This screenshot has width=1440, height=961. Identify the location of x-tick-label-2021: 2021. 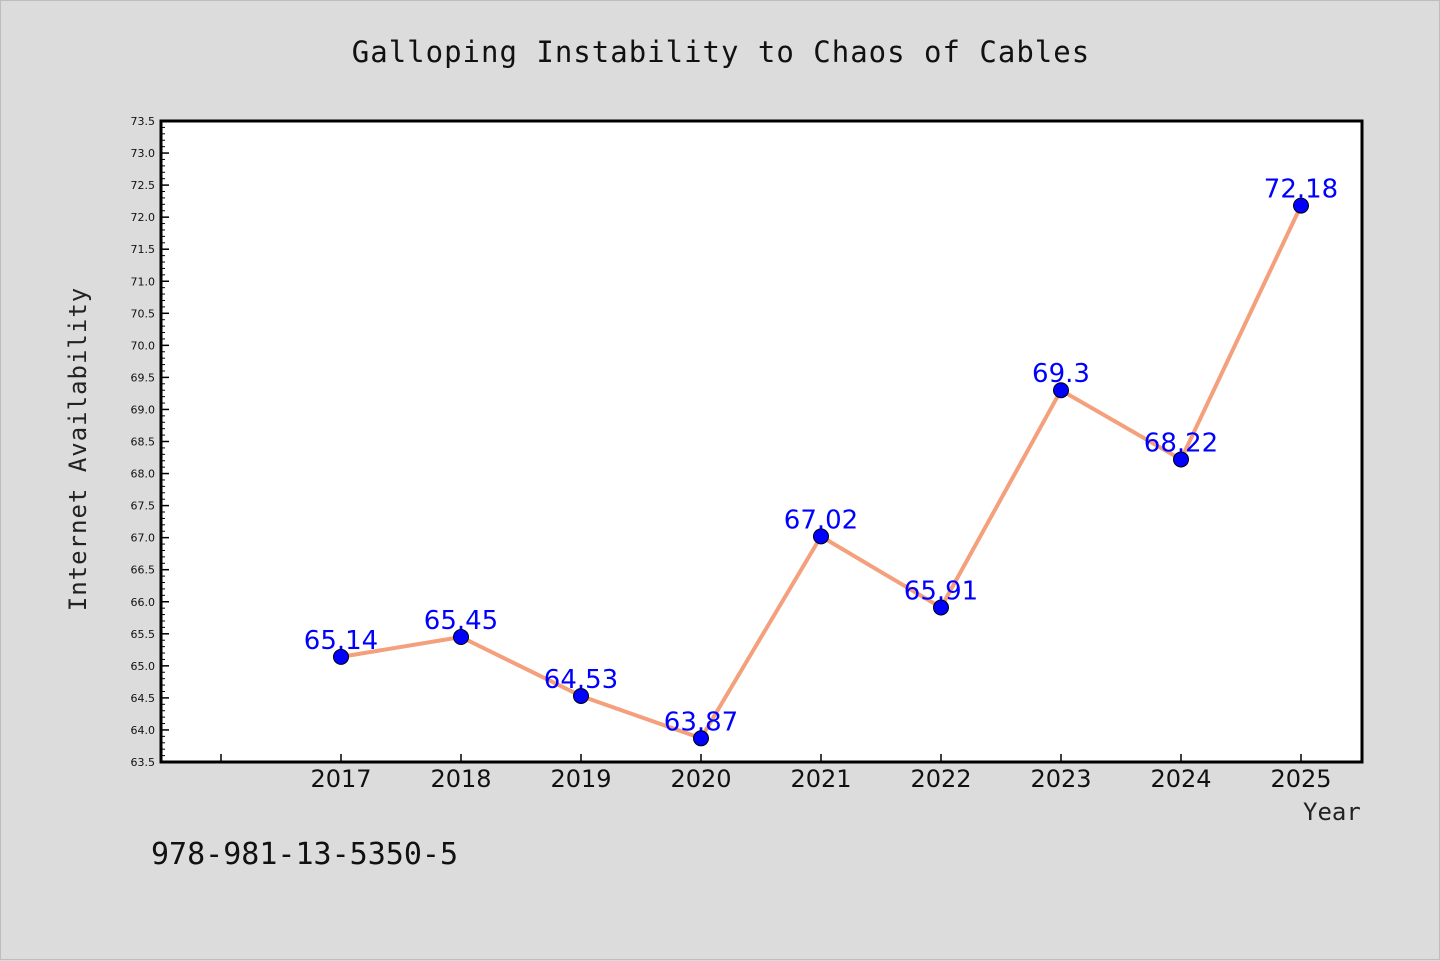
(820, 779).